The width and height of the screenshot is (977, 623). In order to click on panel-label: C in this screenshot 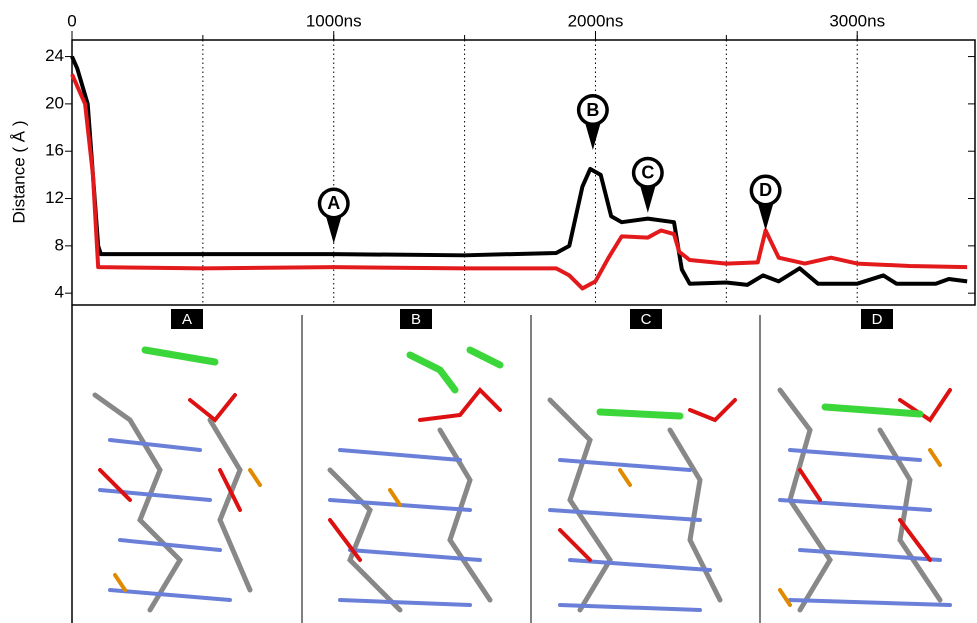, I will do `click(646, 319)`.